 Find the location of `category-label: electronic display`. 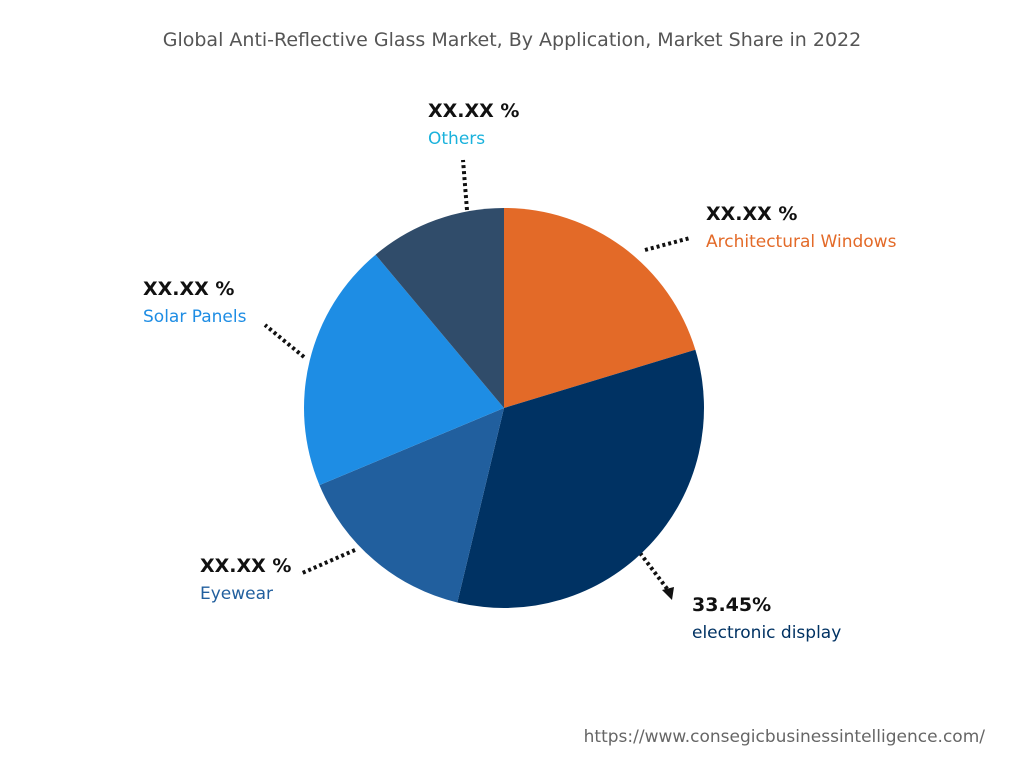

category-label: electronic display is located at coordinates (766, 633).